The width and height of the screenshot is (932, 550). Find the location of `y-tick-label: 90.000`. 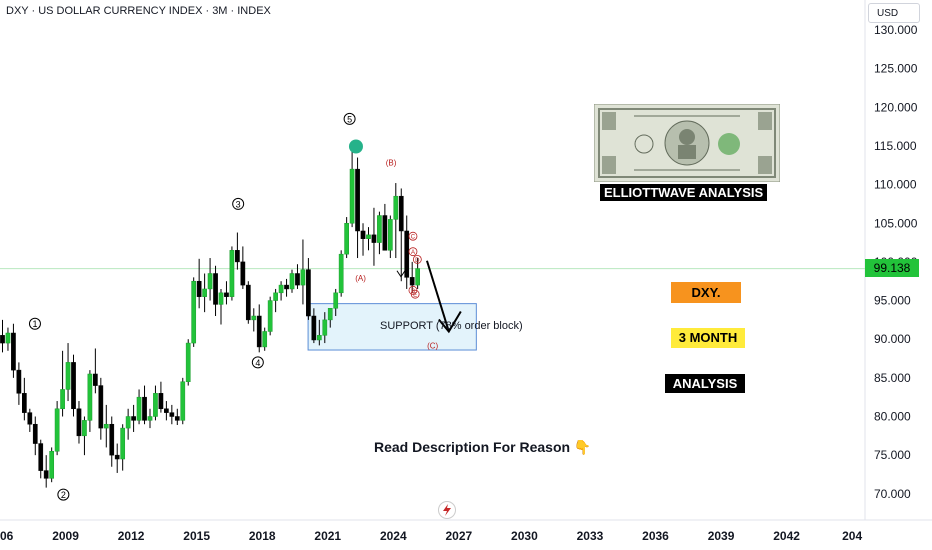

y-tick-label: 90.000 is located at coordinates (892, 339).